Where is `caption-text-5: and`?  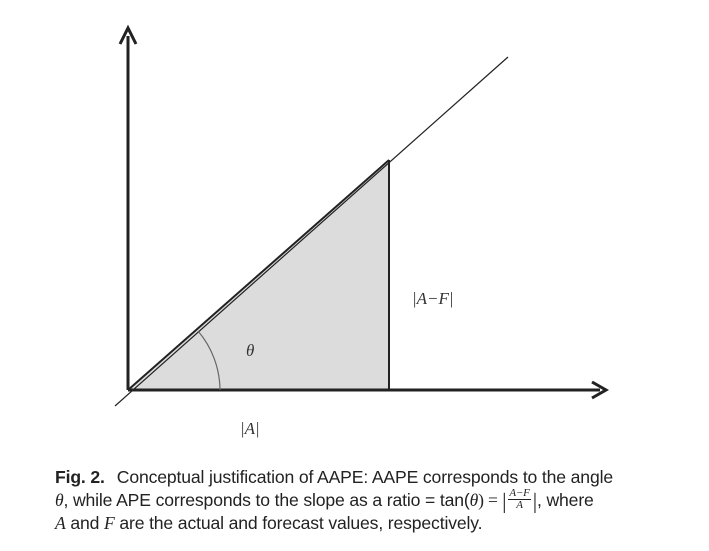
caption-text-5: and is located at coordinates (84, 523).